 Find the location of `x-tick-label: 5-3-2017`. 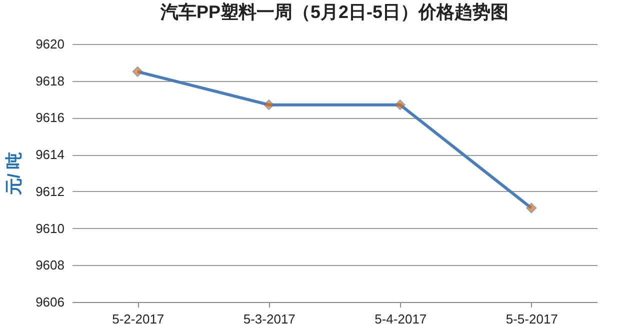

x-tick-label: 5-3-2017 is located at coordinates (269, 319).